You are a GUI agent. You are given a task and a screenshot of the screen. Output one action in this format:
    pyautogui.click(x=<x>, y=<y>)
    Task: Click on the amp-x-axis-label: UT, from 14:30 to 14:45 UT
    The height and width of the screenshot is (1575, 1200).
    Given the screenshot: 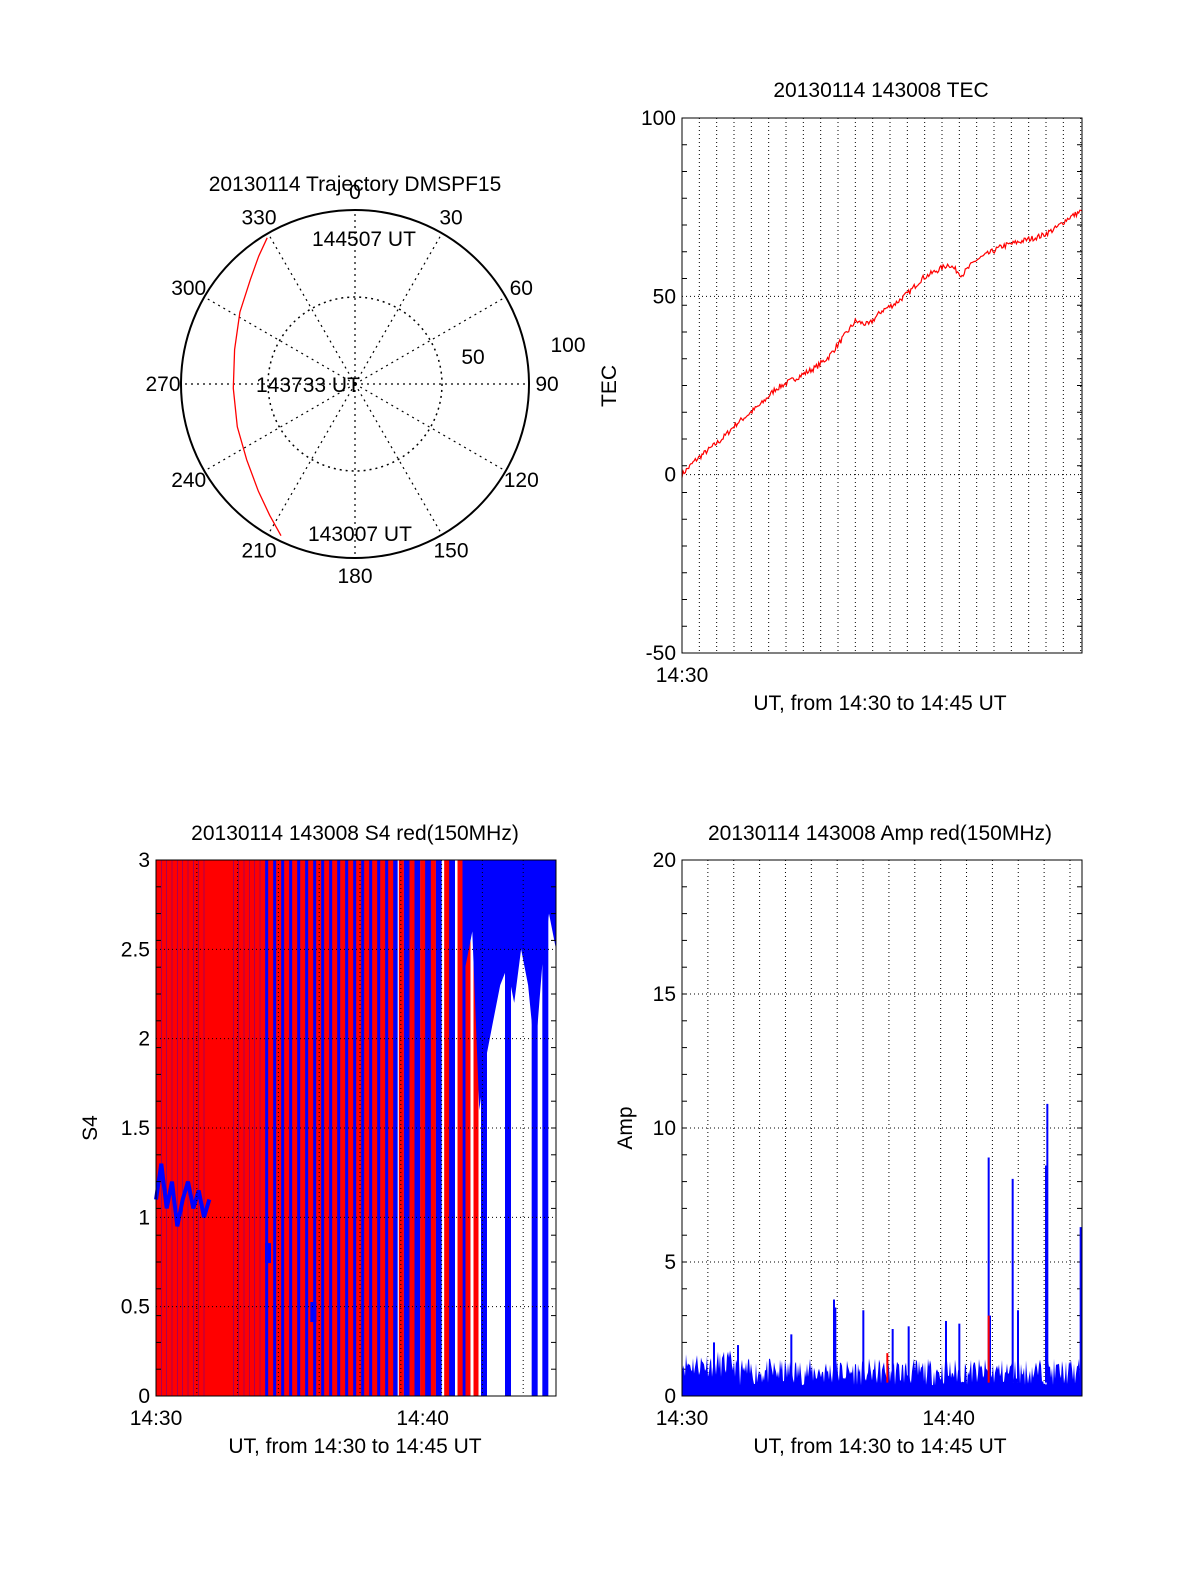 What is the action you would take?
    pyautogui.click(x=879, y=1446)
    